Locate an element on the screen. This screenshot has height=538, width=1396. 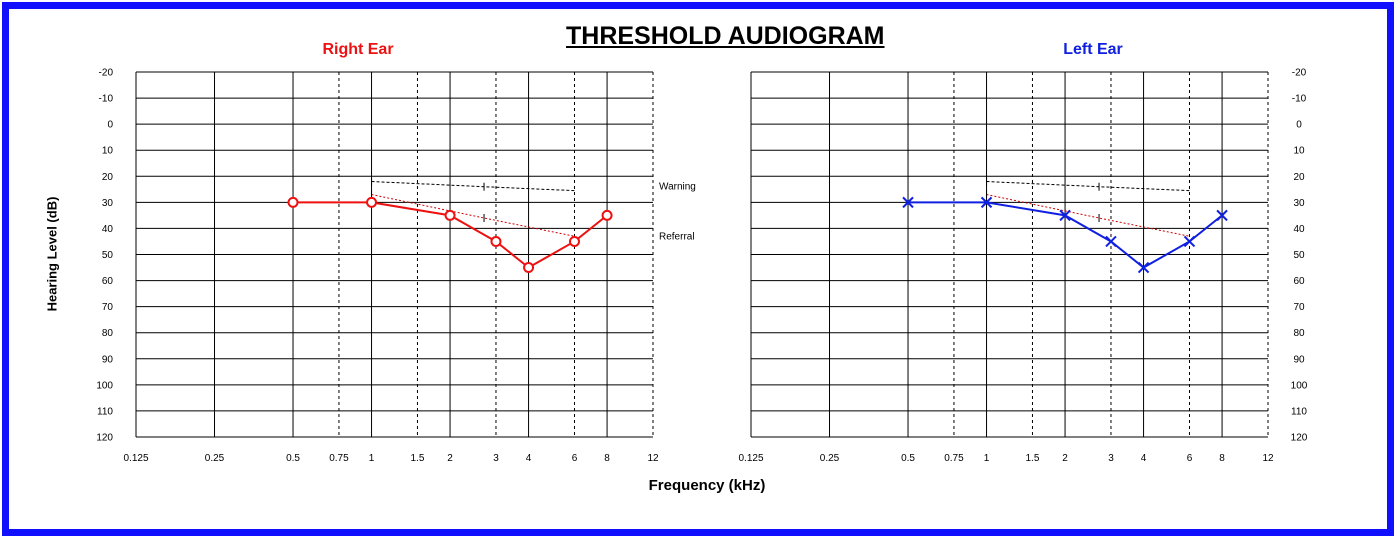
left-ear-x-tick-label: 0.125 is located at coordinates (750, 458).